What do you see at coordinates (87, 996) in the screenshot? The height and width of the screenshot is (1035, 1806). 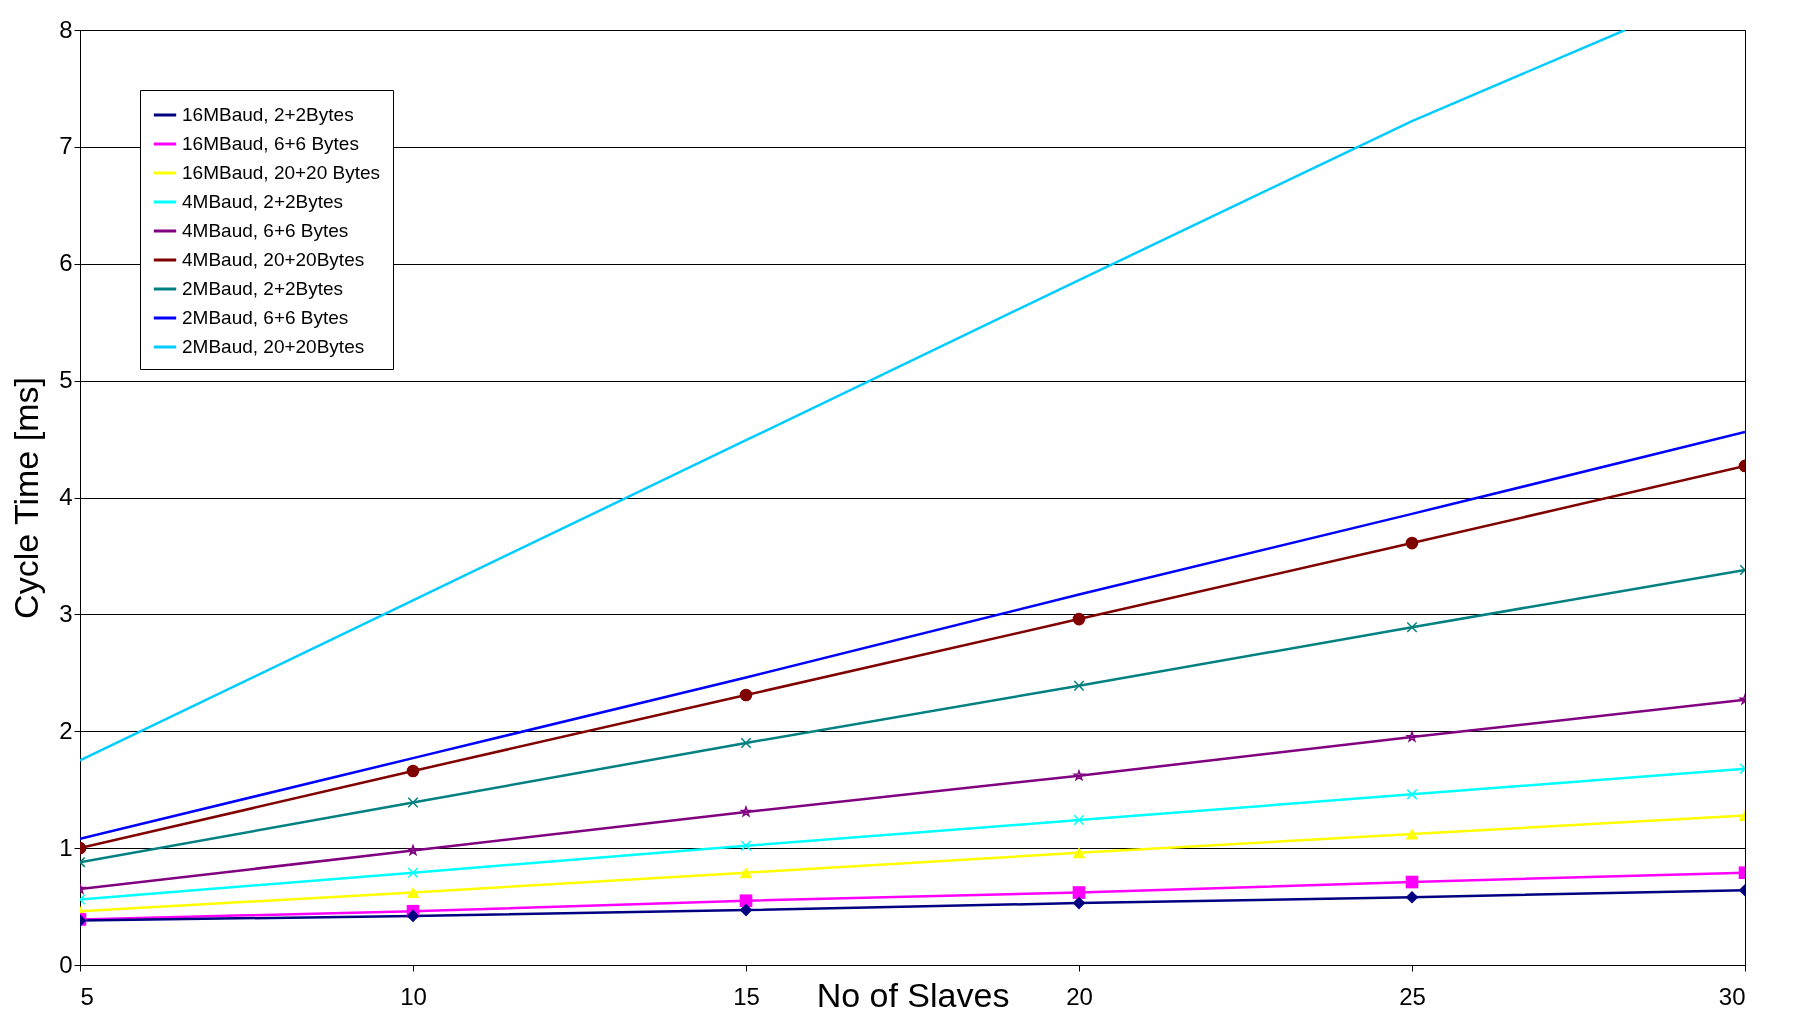 I see `x-tick-label: 5` at bounding box center [87, 996].